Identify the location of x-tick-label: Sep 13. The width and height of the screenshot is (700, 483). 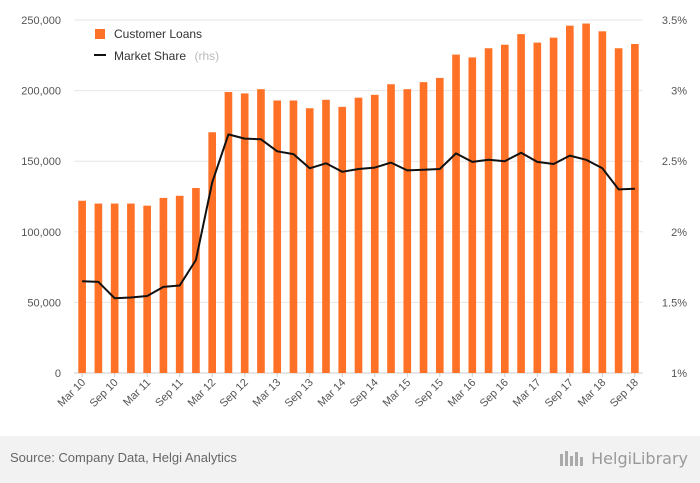
(299, 393).